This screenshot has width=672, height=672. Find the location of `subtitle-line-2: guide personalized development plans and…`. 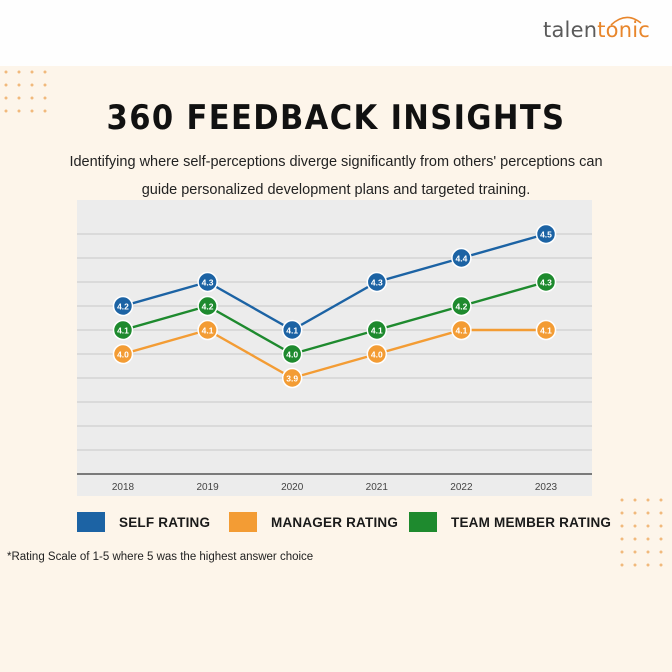

subtitle-line-2: guide personalized development plans and… is located at coordinates (336, 190).